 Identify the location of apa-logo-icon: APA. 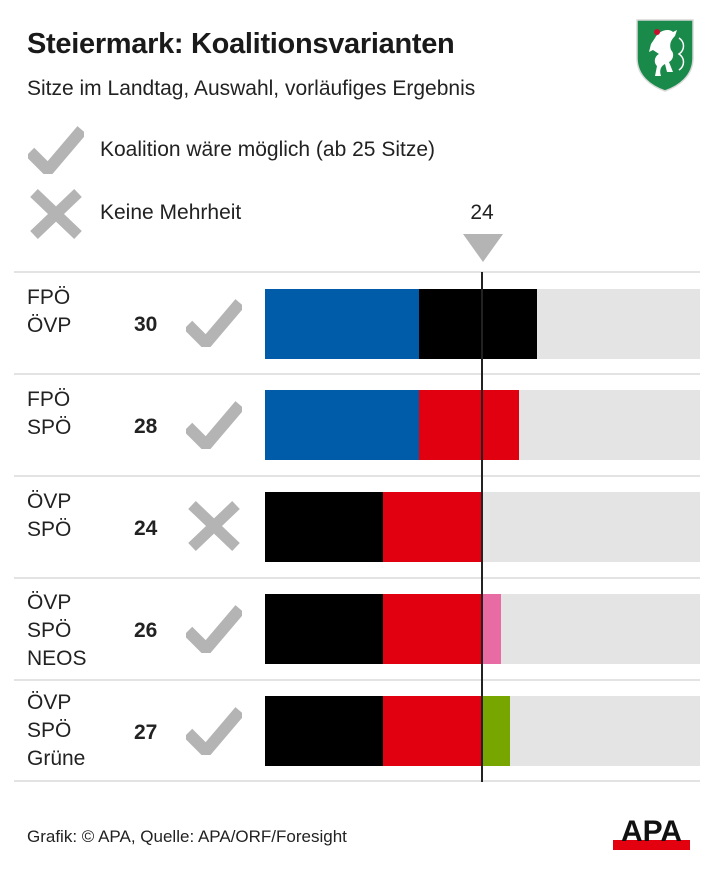
(651, 833).